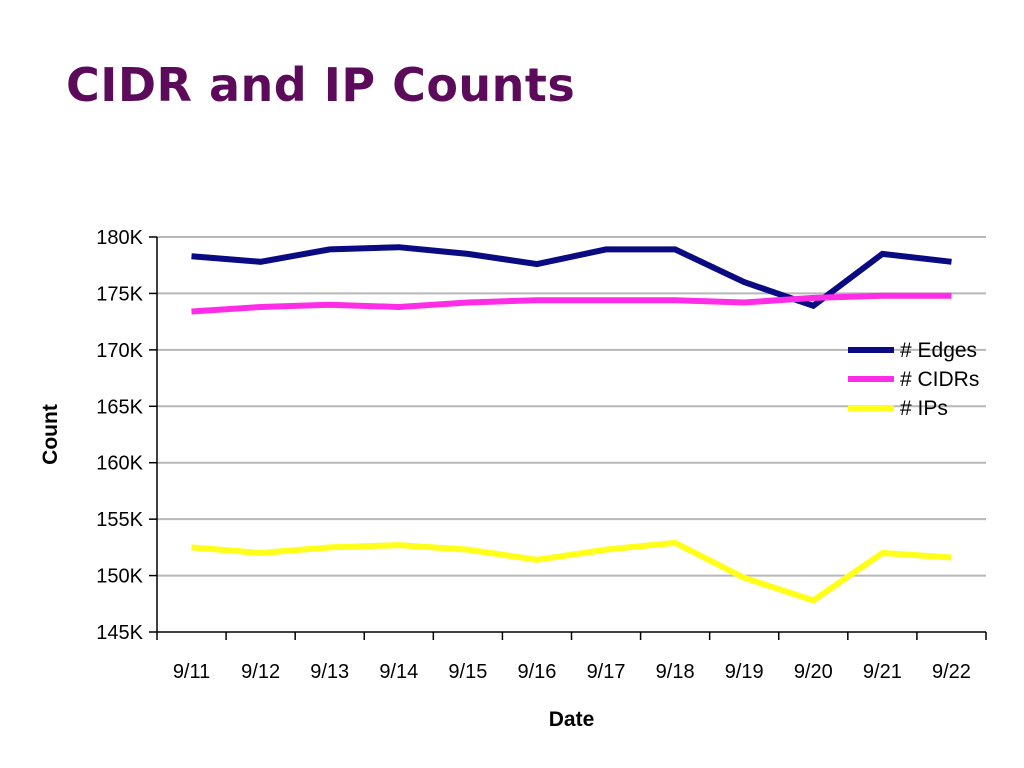 Image resolution: width=1024 pixels, height=768 pixels. I want to click on x-tick-label: 9/12, so click(260, 672).